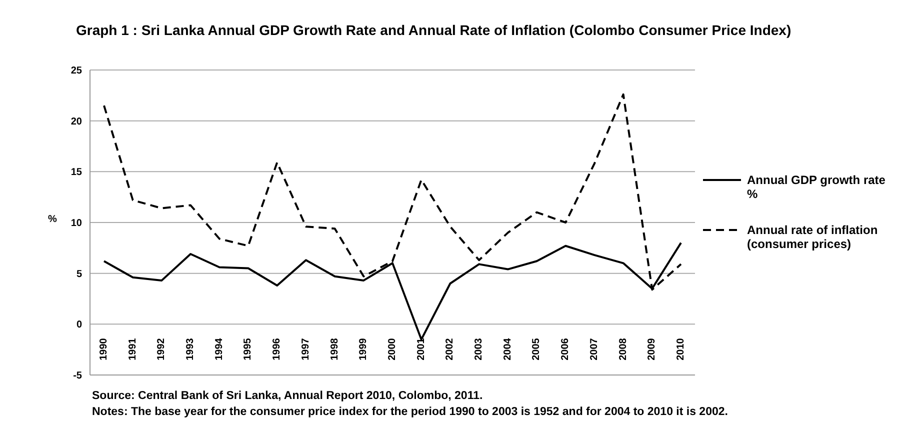 This screenshot has height=426, width=901. What do you see at coordinates (410, 412) in the screenshot?
I see `text: Notes: The base year for the consumer price index for the period 1990 to 2003 is 1952 and for 2004 to 2010 it is 2002.` at bounding box center [410, 412].